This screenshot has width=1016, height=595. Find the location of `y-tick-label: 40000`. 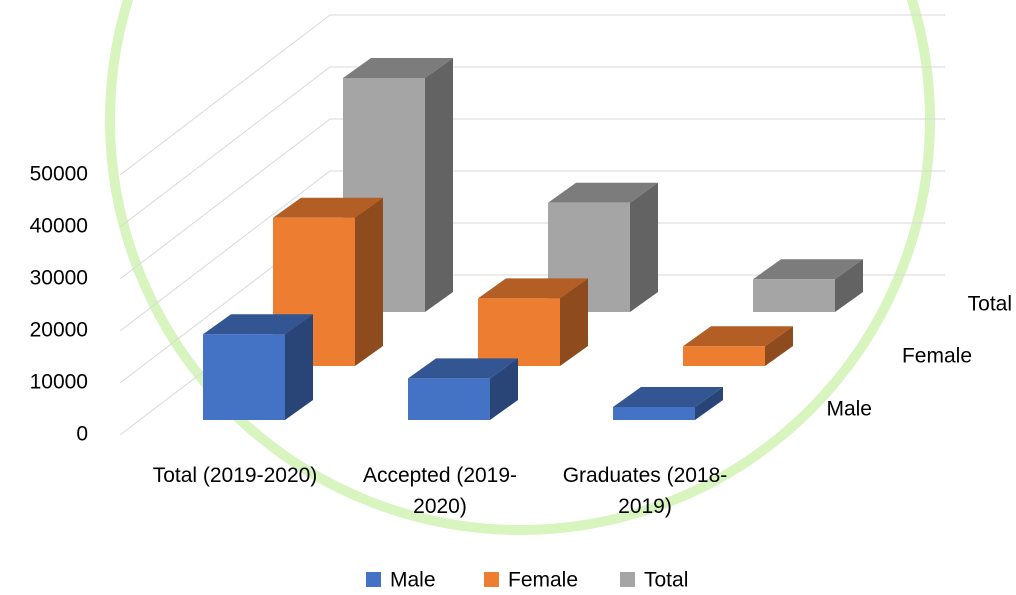

y-tick-label: 40000 is located at coordinates (59, 226).